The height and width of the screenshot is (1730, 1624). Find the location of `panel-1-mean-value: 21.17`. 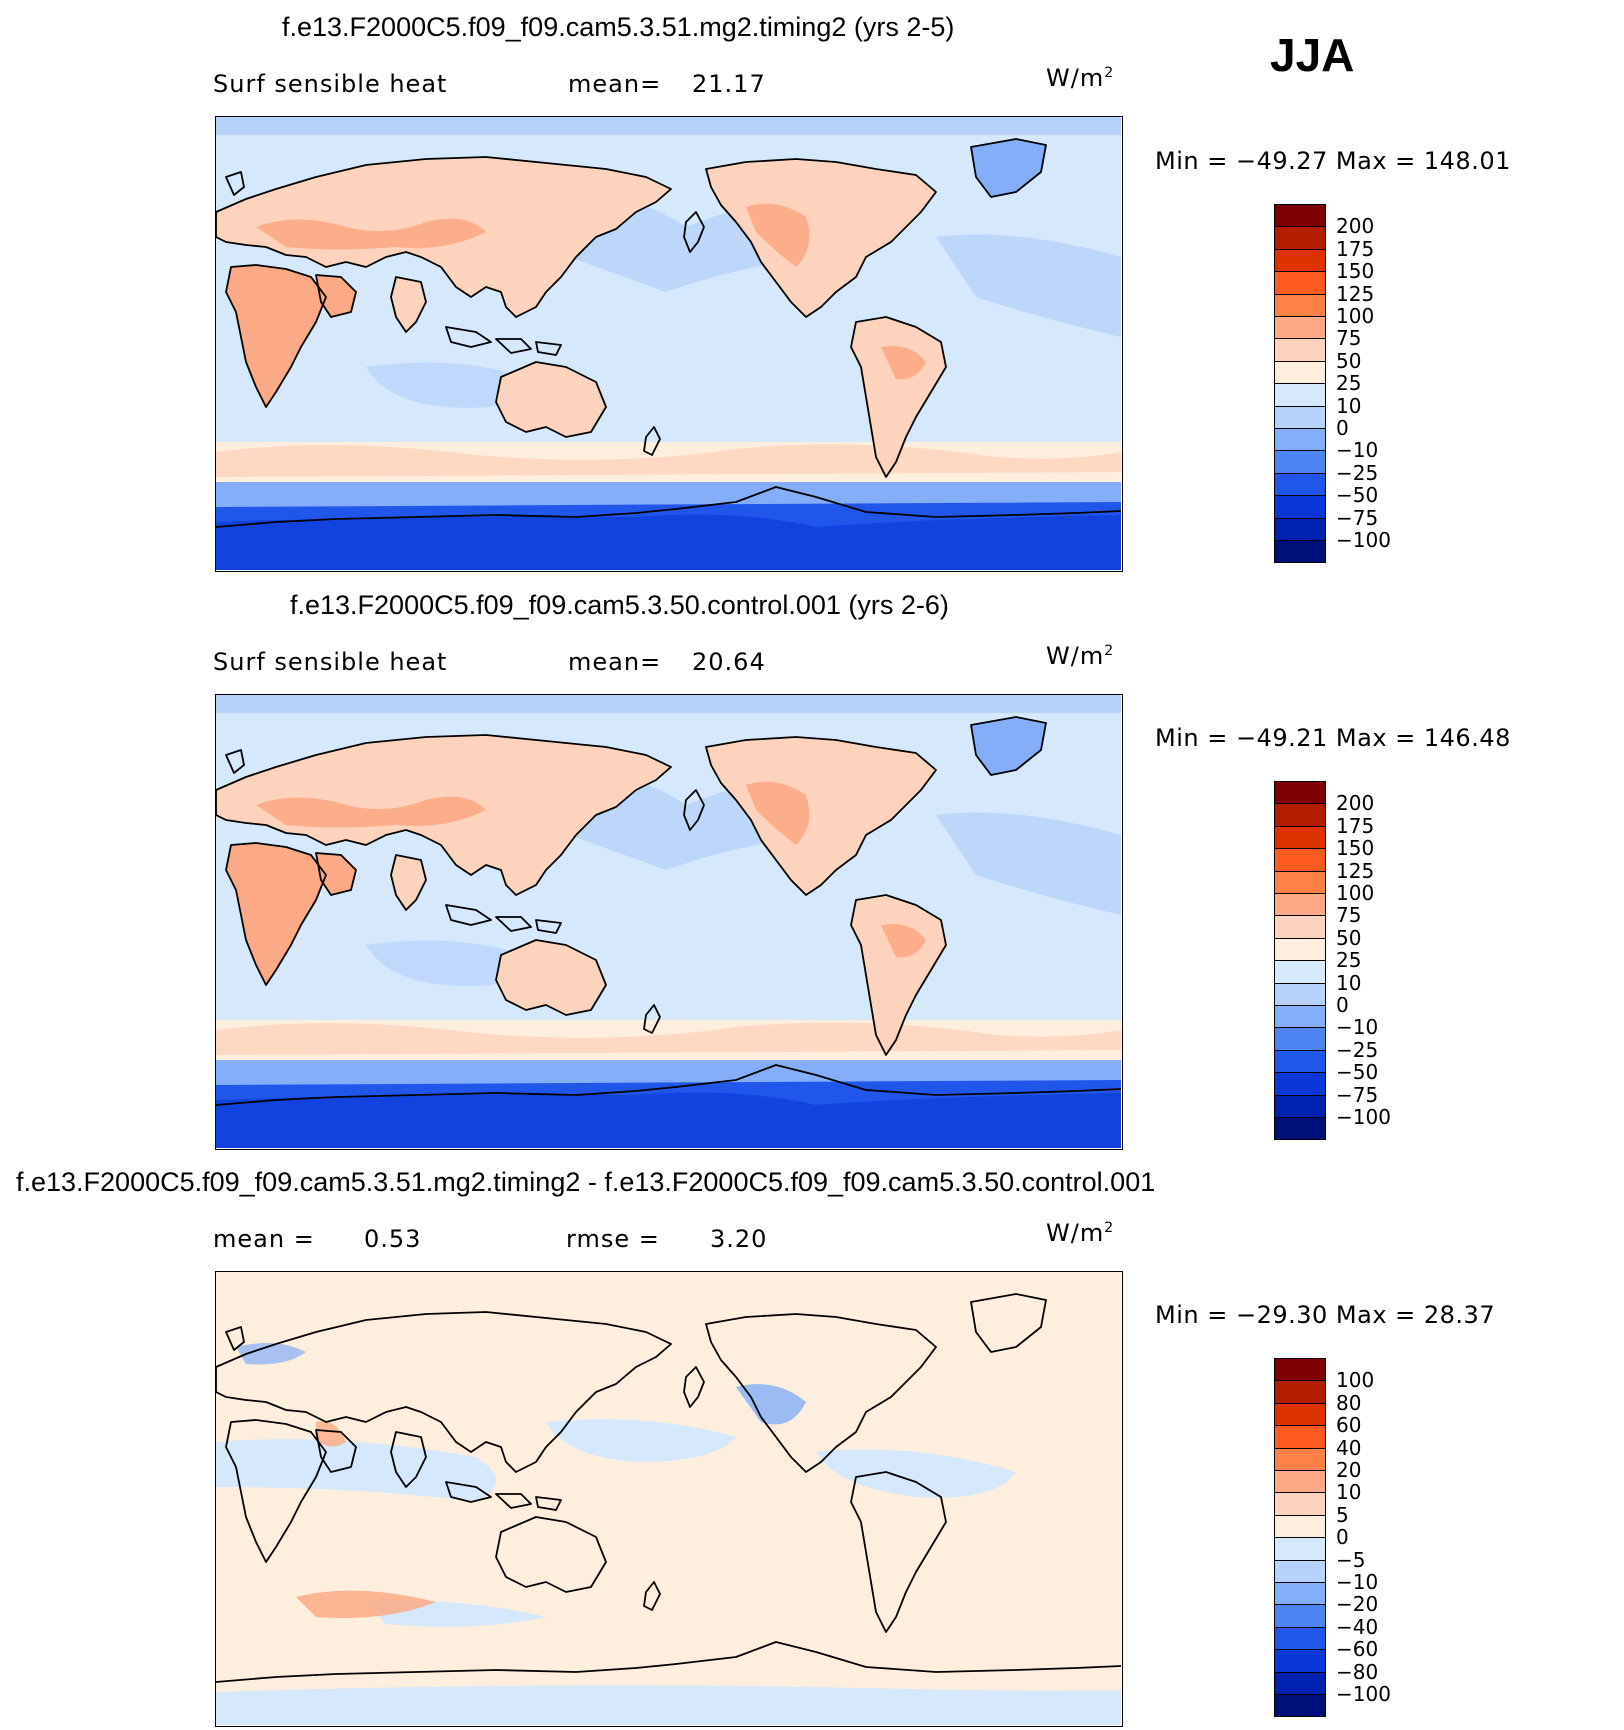

panel-1-mean-value: 21.17 is located at coordinates (729, 84).